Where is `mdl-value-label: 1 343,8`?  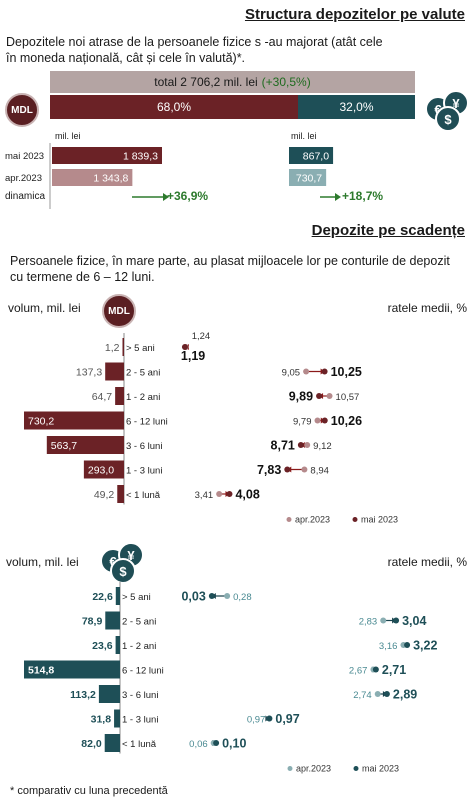
mdl-value-label: 1 343,8 is located at coordinates (110, 179).